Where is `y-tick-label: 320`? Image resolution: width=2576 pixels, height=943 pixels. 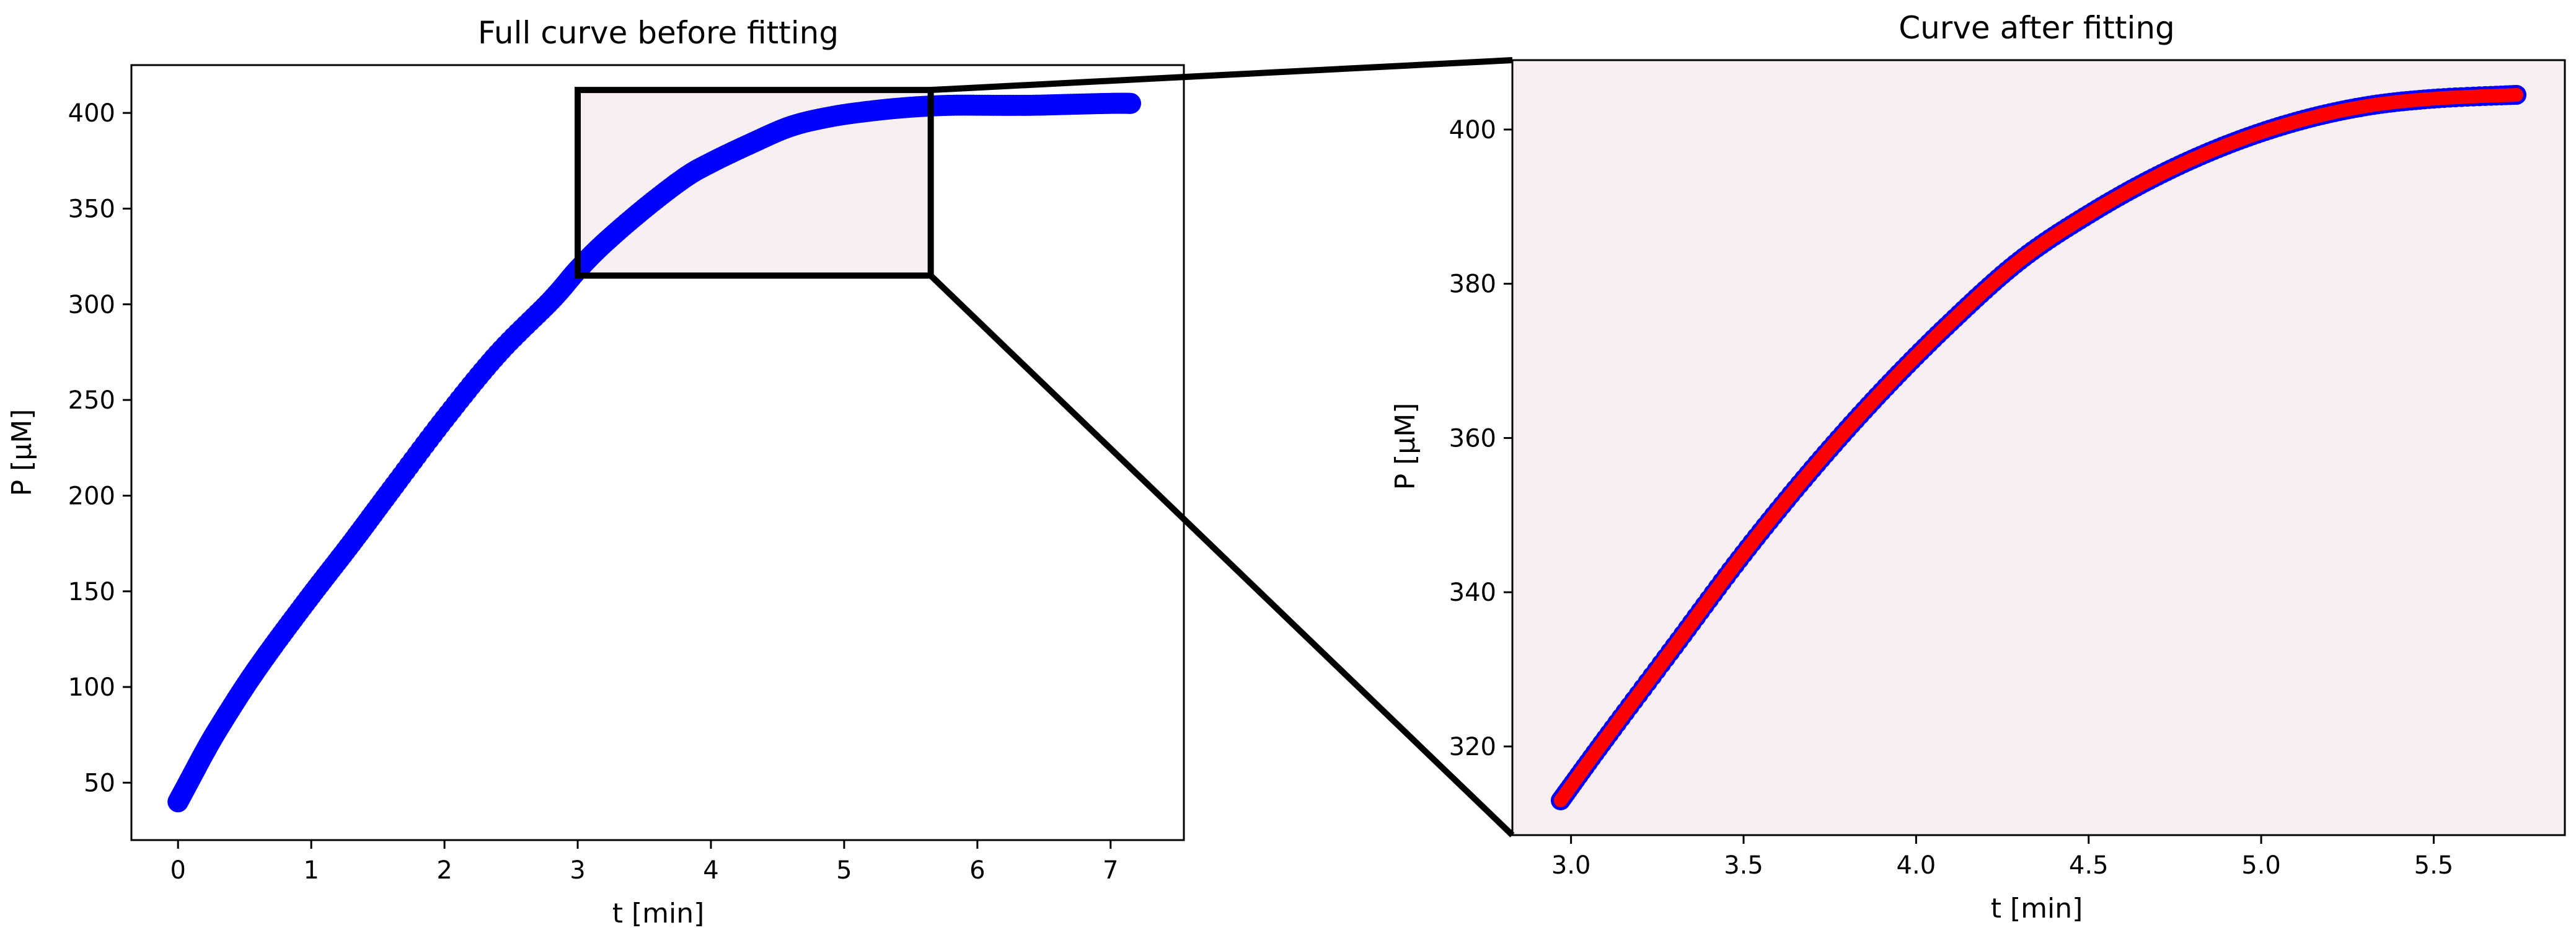 y-tick-label: 320 is located at coordinates (1472, 747).